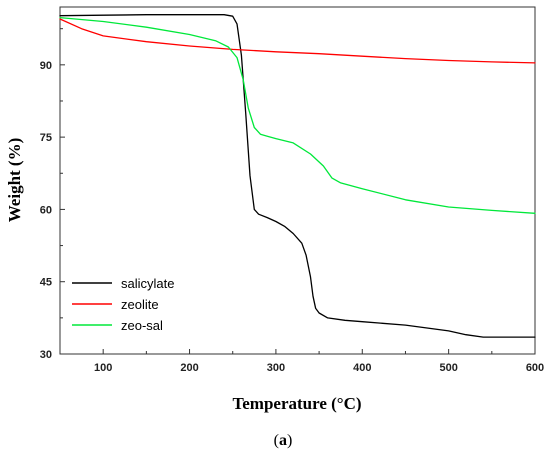 The width and height of the screenshot is (550, 455). What do you see at coordinates (46, 138) in the screenshot?
I see `y-tick-label: 75` at bounding box center [46, 138].